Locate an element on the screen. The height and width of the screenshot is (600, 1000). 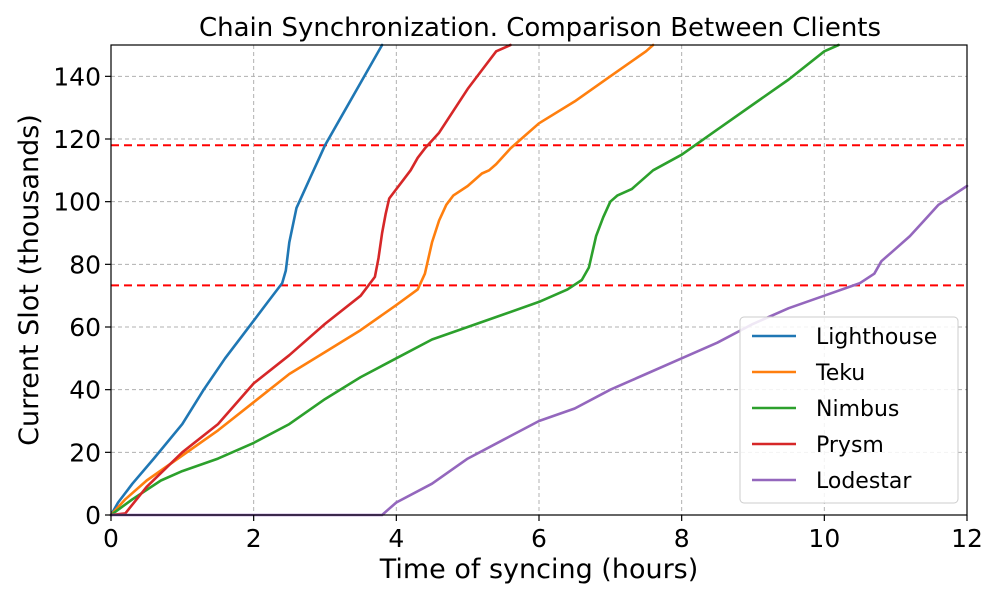
x-tick-label: 2 is located at coordinates (254, 538).